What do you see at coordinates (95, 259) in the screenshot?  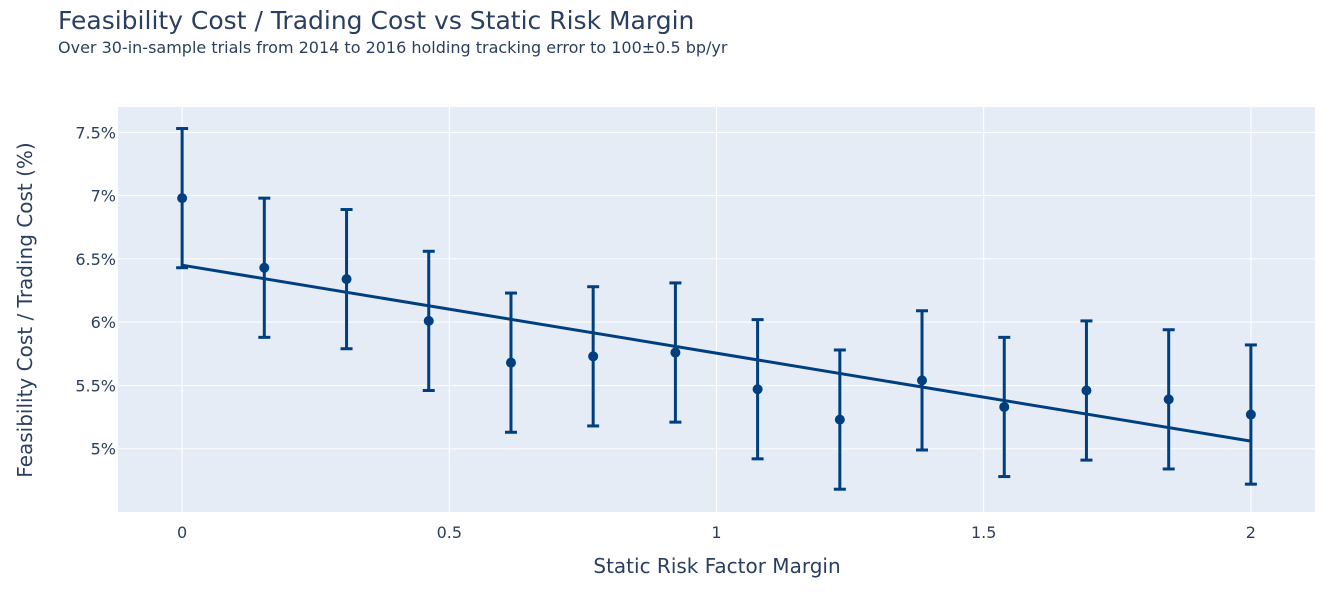 I see `y-tick-label: 6.5%` at bounding box center [95, 259].